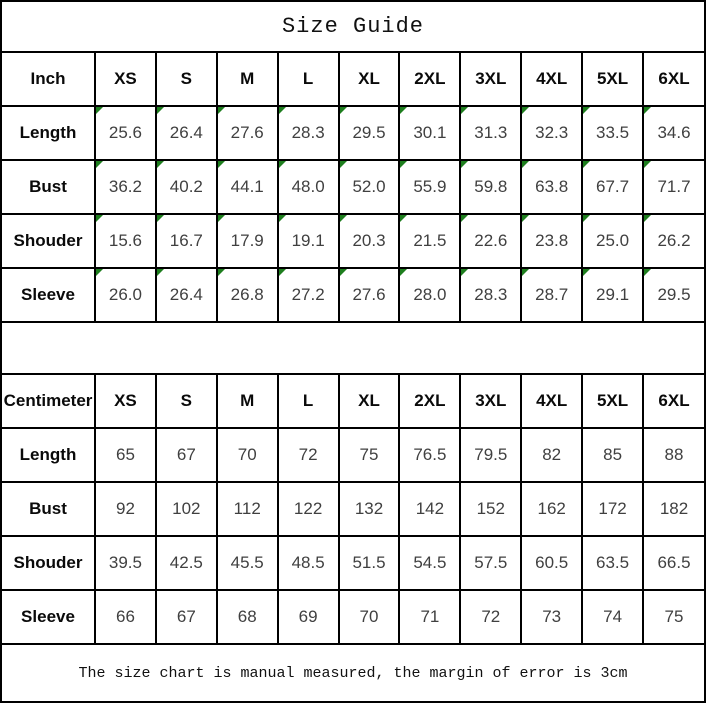  Describe the element at coordinates (613, 187) in the screenshot. I see `measurement-value-cell: 67.7` at that location.